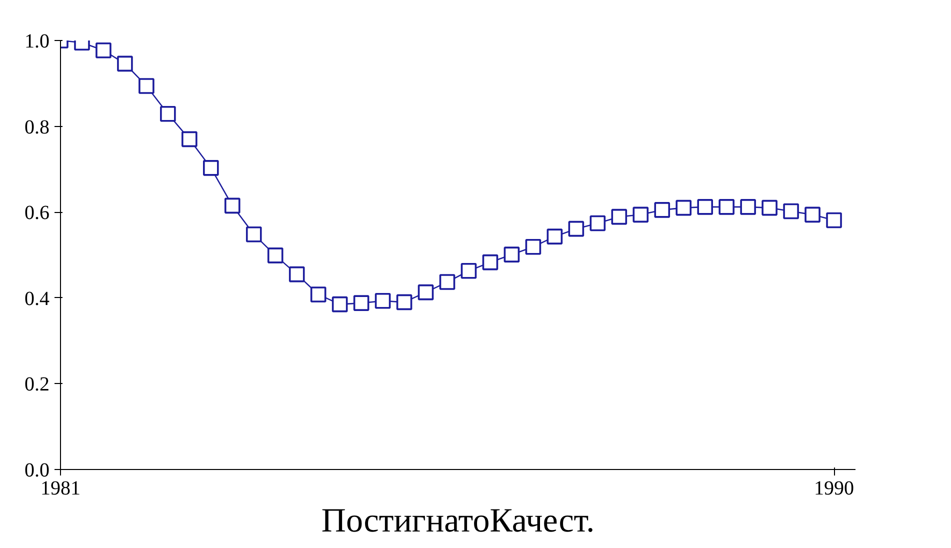  I want to click on y-tick-label: 0.4, so click(37, 299).